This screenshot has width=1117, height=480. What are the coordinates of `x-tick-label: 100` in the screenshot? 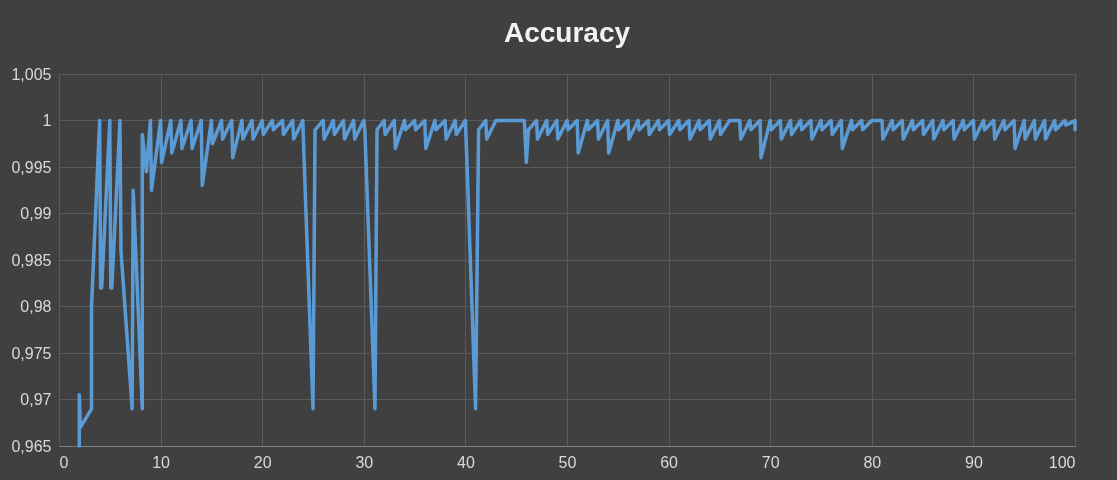 It's located at (1062, 462).